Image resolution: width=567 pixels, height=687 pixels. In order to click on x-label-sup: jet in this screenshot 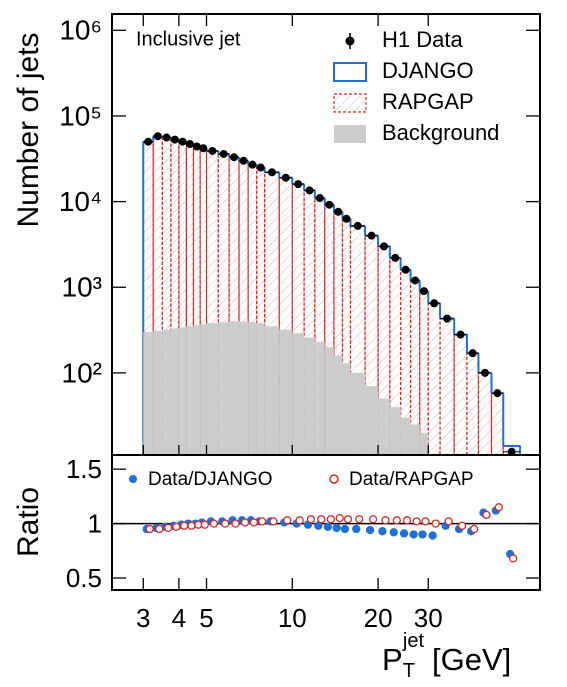, I will do `click(413, 641)`.